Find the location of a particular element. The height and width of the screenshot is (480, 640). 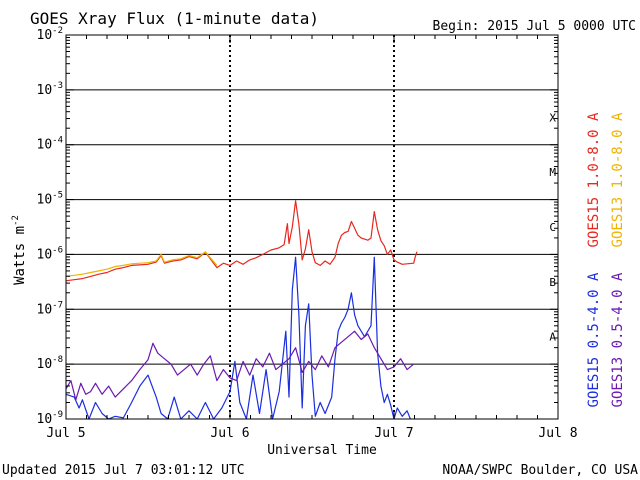

flare-class-a: A is located at coordinates (552, 337).